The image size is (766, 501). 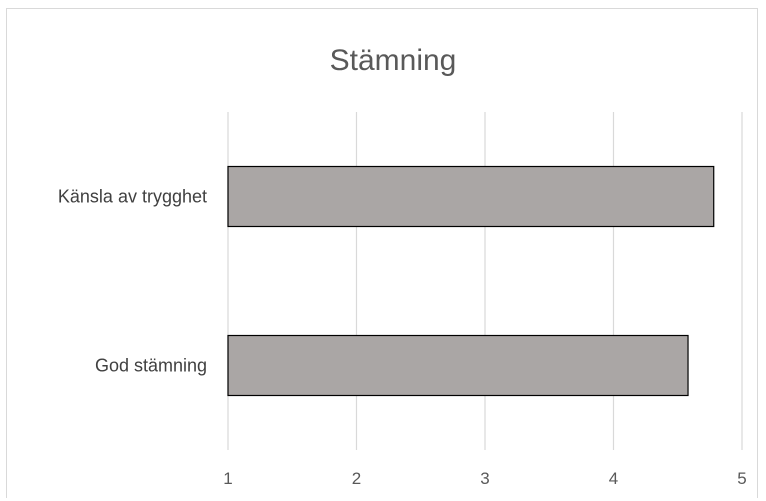 I want to click on x-tick-label: 3, so click(x=484, y=478).